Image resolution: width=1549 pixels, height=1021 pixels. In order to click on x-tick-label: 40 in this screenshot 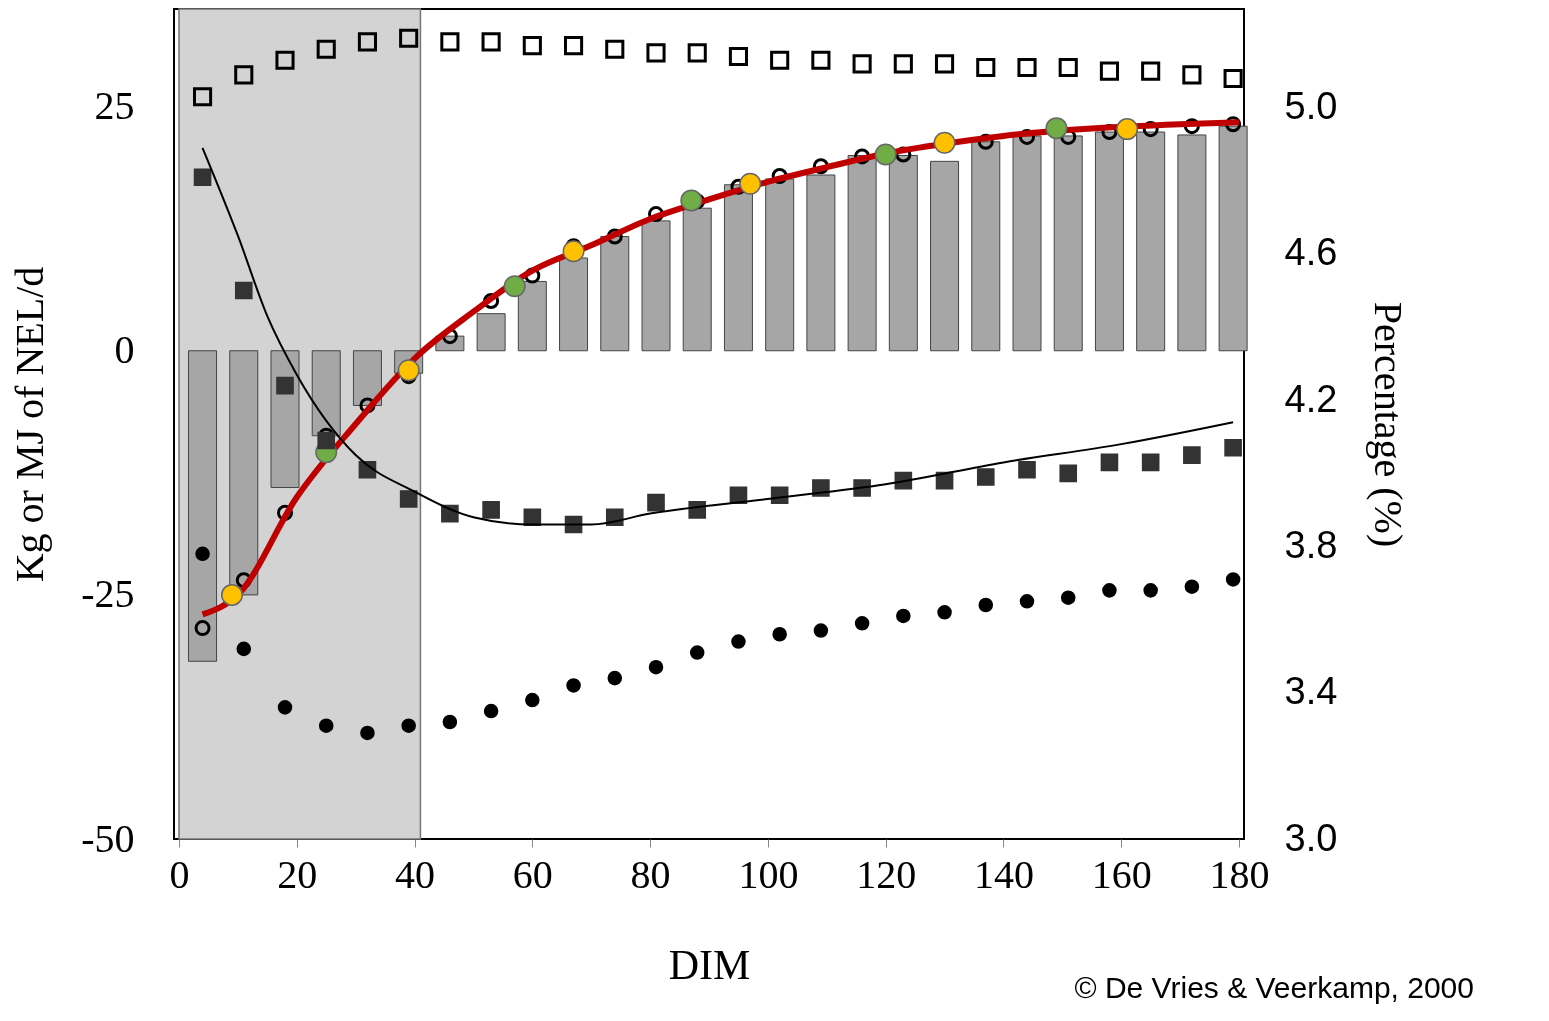, I will do `click(415, 874)`.